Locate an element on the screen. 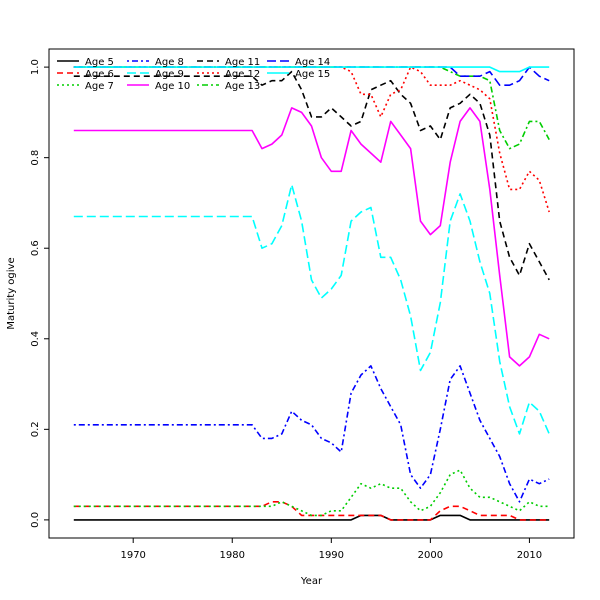 The width and height of the screenshot is (600, 600). legend-label: Age 13 is located at coordinates (242, 86).